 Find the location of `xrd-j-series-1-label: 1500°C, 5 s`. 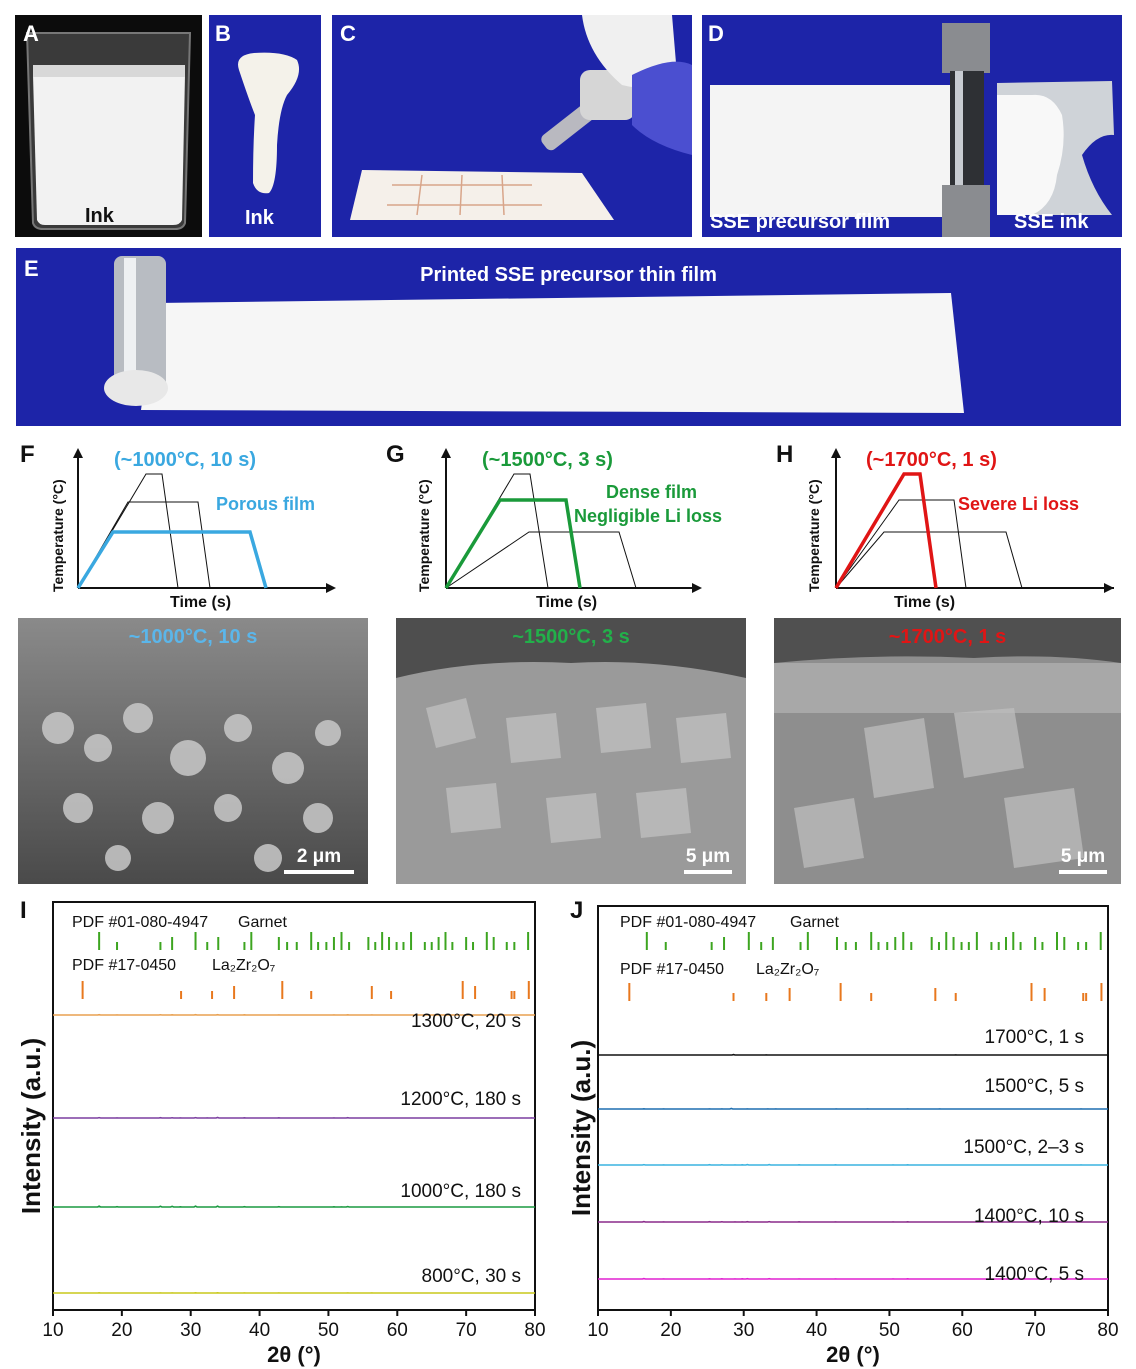

xrd-j-series-1-label: 1500°C, 5 s is located at coordinates (1035, 1086).